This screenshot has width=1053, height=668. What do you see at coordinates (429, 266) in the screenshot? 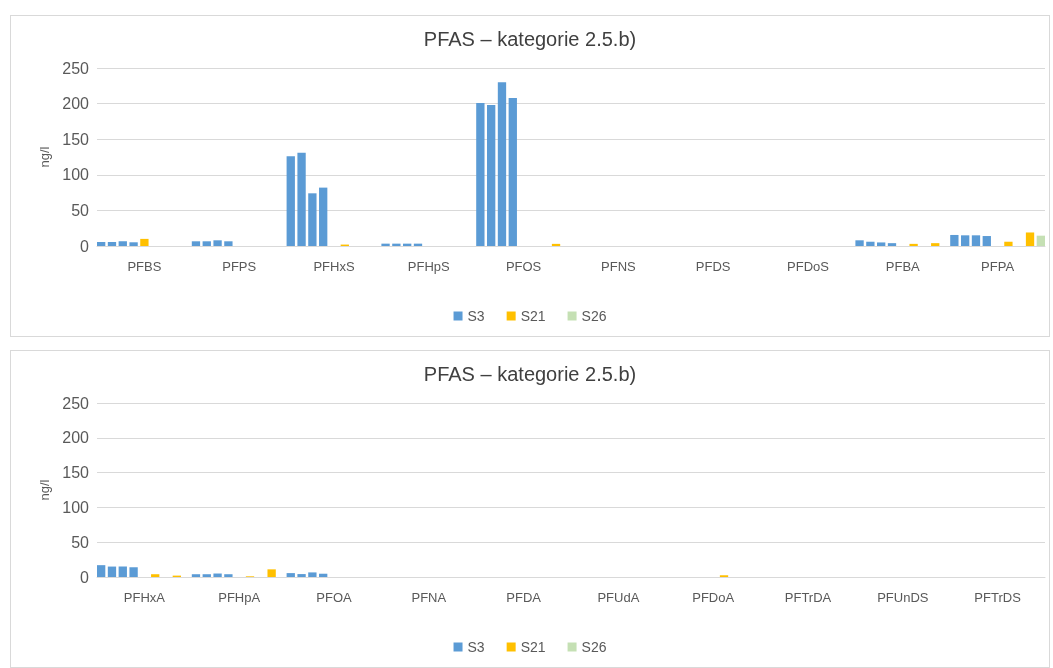
I see `x-tick-label: PFHpS` at bounding box center [429, 266].